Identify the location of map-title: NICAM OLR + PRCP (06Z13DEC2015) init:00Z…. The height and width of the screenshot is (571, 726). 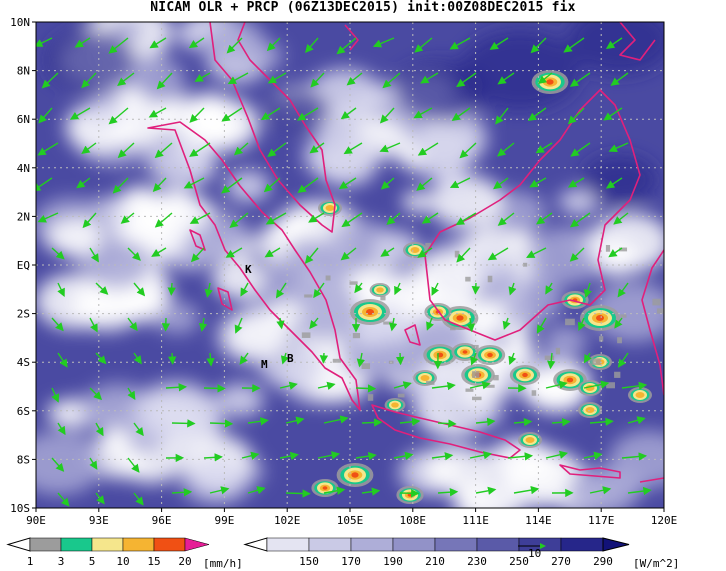
(363, 7).